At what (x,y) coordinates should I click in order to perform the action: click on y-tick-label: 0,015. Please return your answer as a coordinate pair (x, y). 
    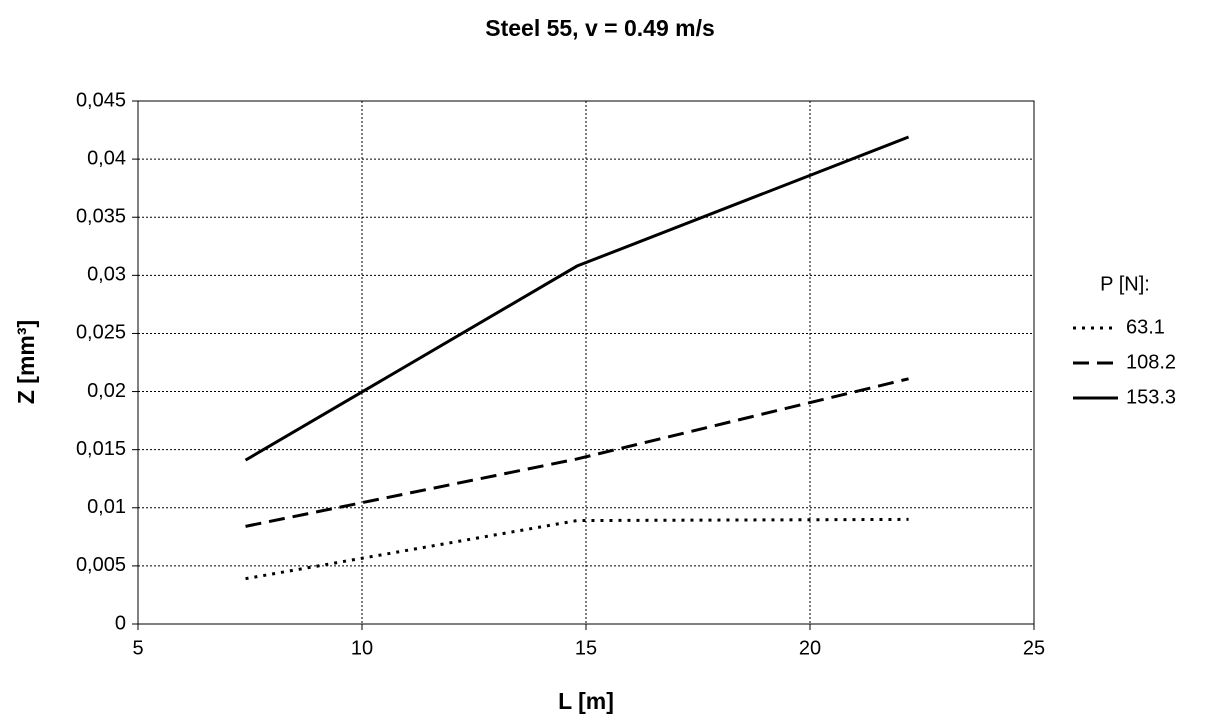
    Looking at the image, I should click on (101, 449).